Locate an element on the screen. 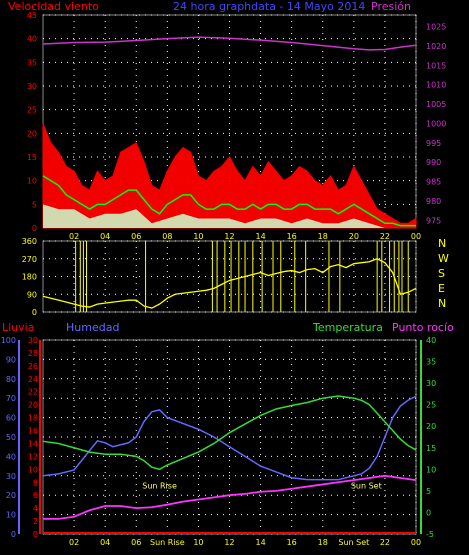 Image resolution: width=469 pixels, height=555 pixels. humidity-axis-label: Humedad is located at coordinates (92, 327).